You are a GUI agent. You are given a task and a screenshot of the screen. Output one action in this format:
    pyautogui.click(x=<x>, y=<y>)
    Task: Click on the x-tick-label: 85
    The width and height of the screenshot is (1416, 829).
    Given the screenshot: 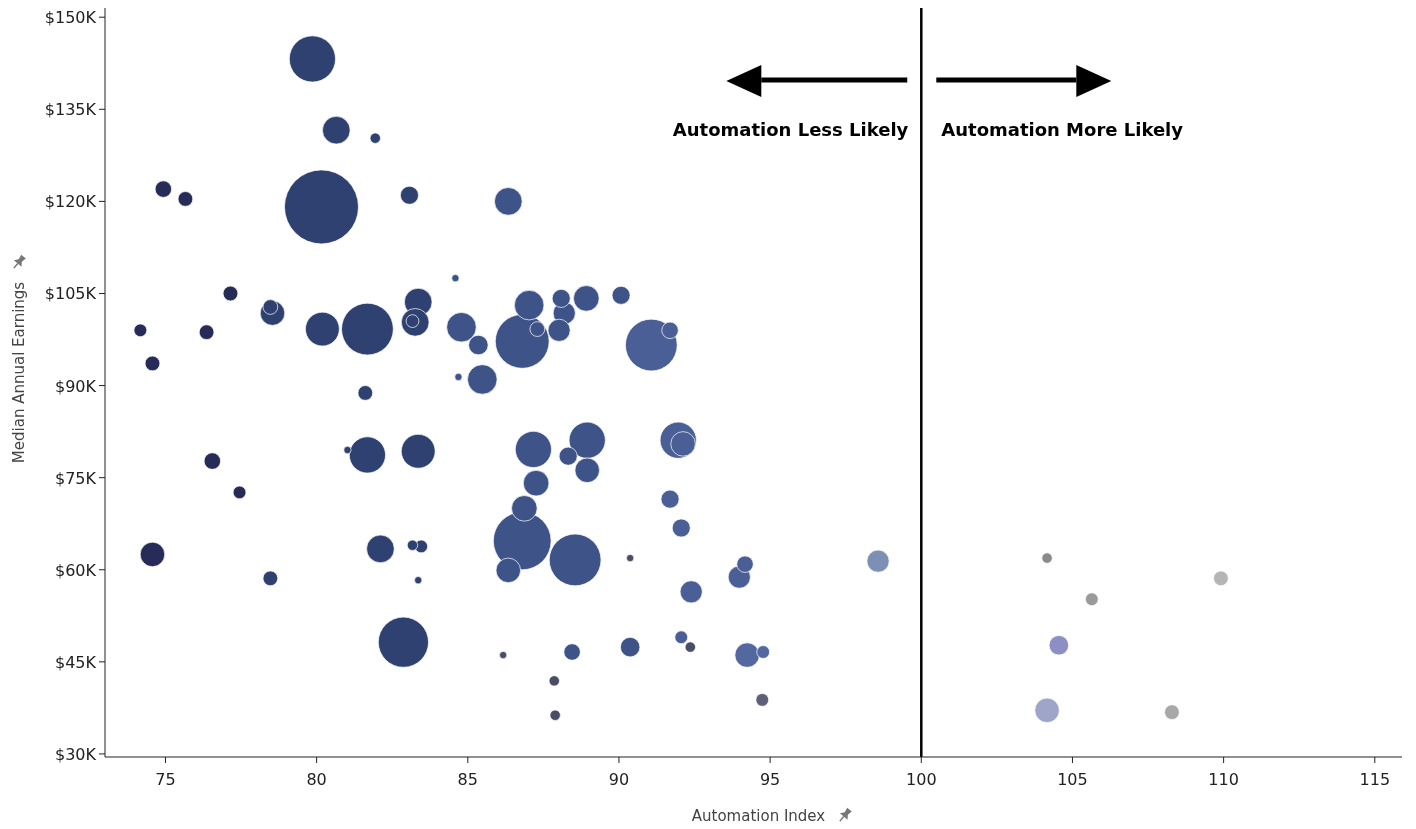 What is the action you would take?
    pyautogui.click(x=467, y=779)
    